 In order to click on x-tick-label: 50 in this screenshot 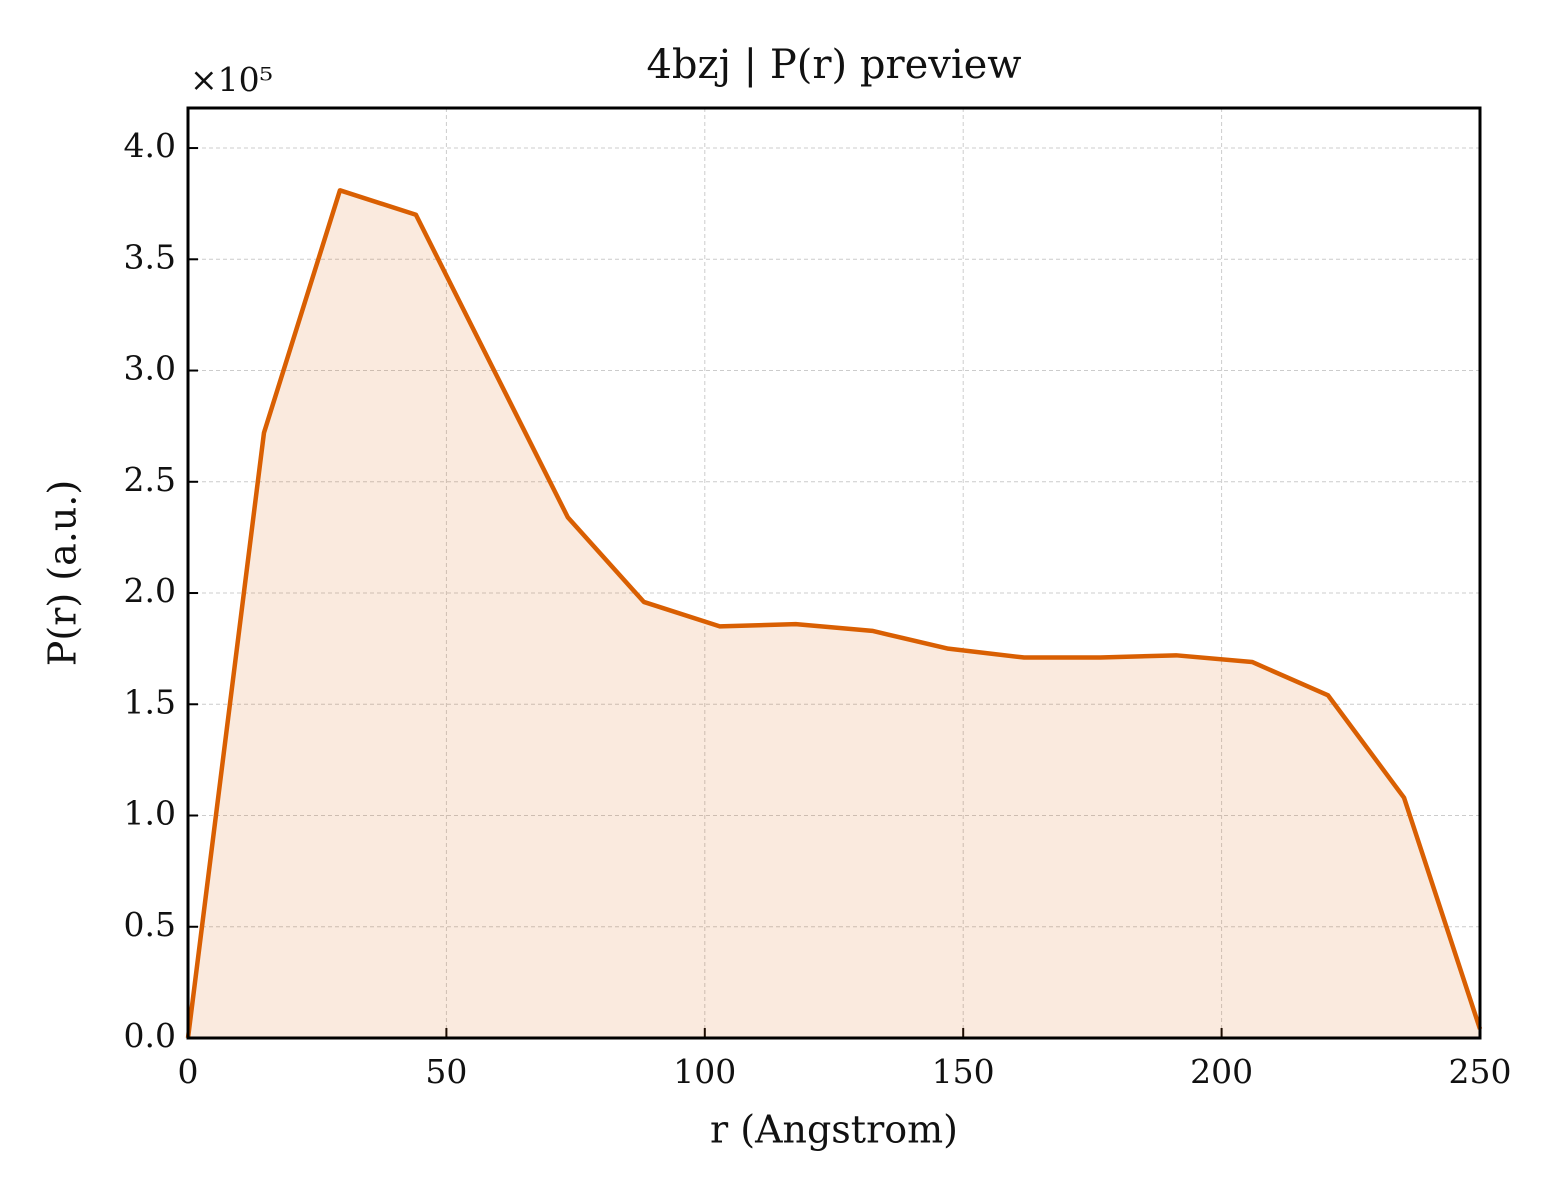, I will do `click(446, 1071)`.